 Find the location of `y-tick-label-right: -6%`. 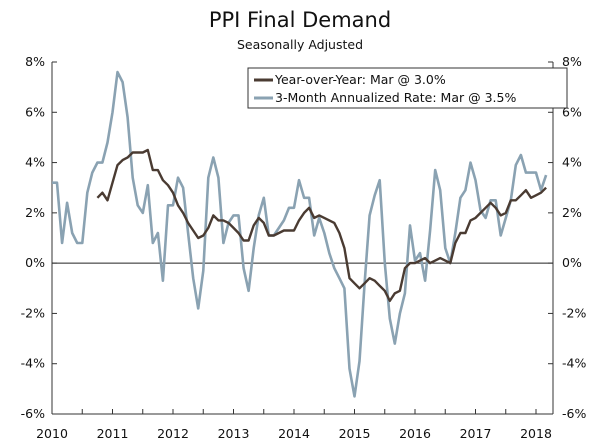

y-tick-label-right: -6% is located at coordinates (574, 413).